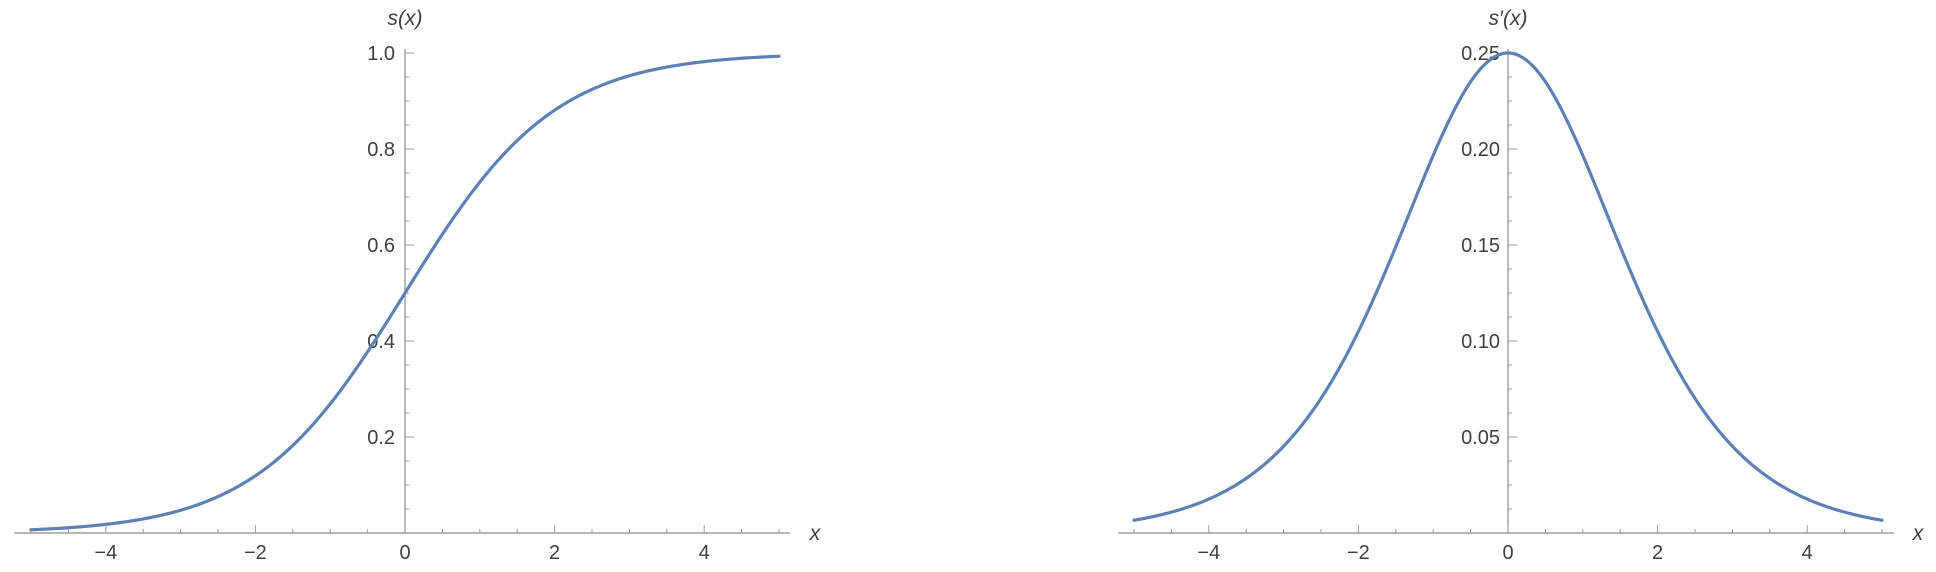 The image size is (1936, 572). I want to click on y-tick-label: 0.15, so click(1480, 246).